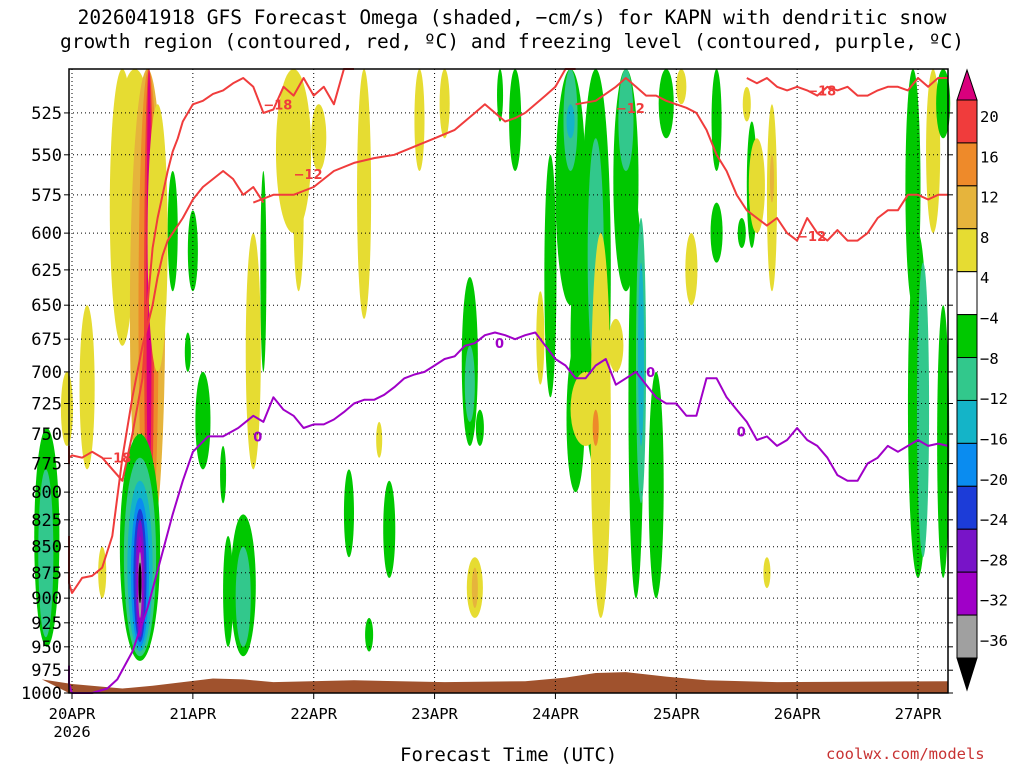  Describe the element at coordinates (46, 493) in the screenshot. I see `y-tick-label: 800` at that location.